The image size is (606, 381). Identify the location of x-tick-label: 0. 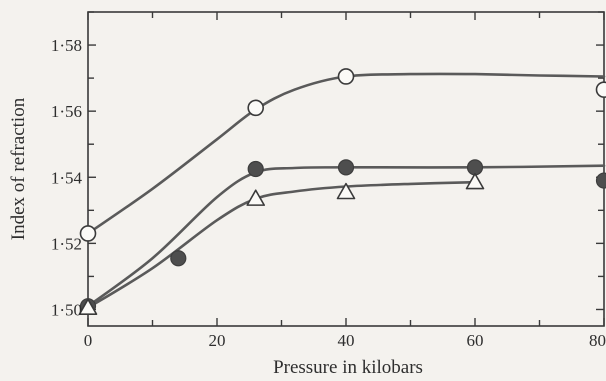
(88, 340).